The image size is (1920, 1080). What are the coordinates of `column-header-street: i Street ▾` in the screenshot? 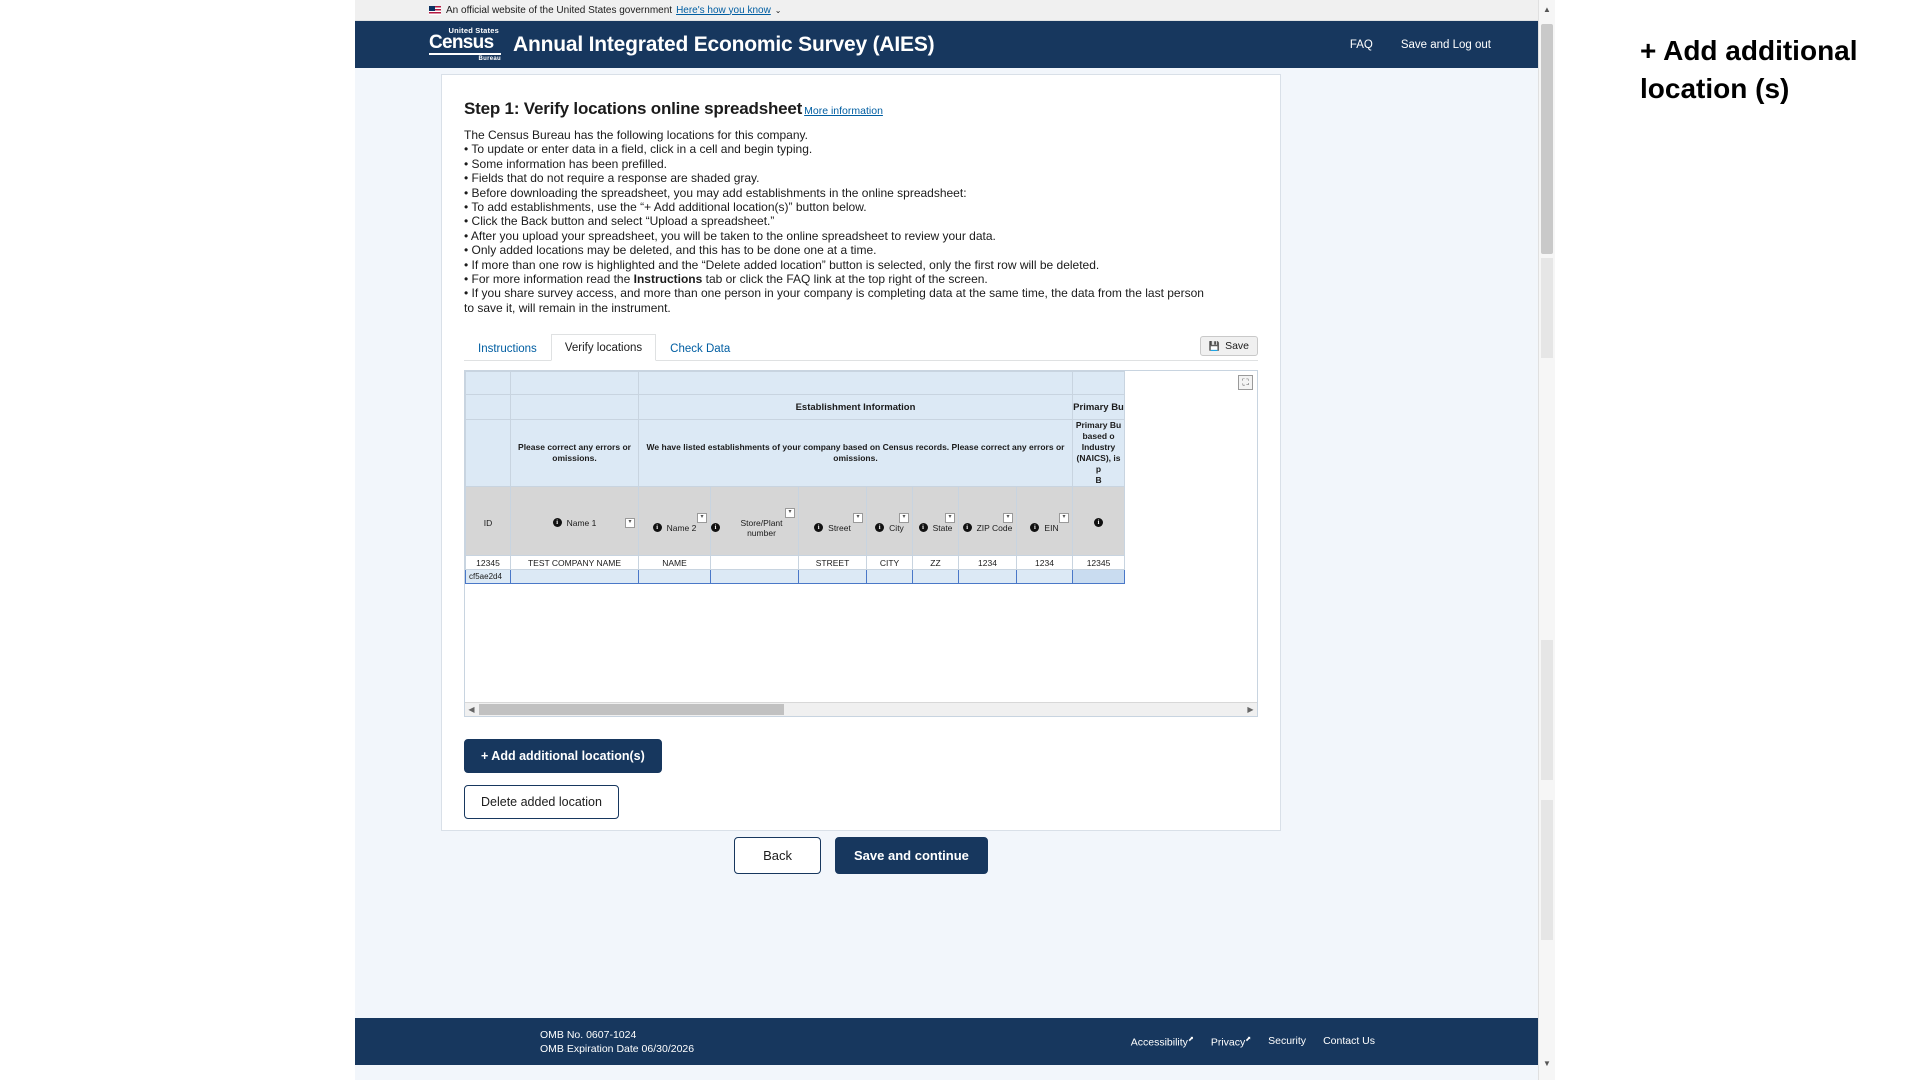 It's located at (832, 521).